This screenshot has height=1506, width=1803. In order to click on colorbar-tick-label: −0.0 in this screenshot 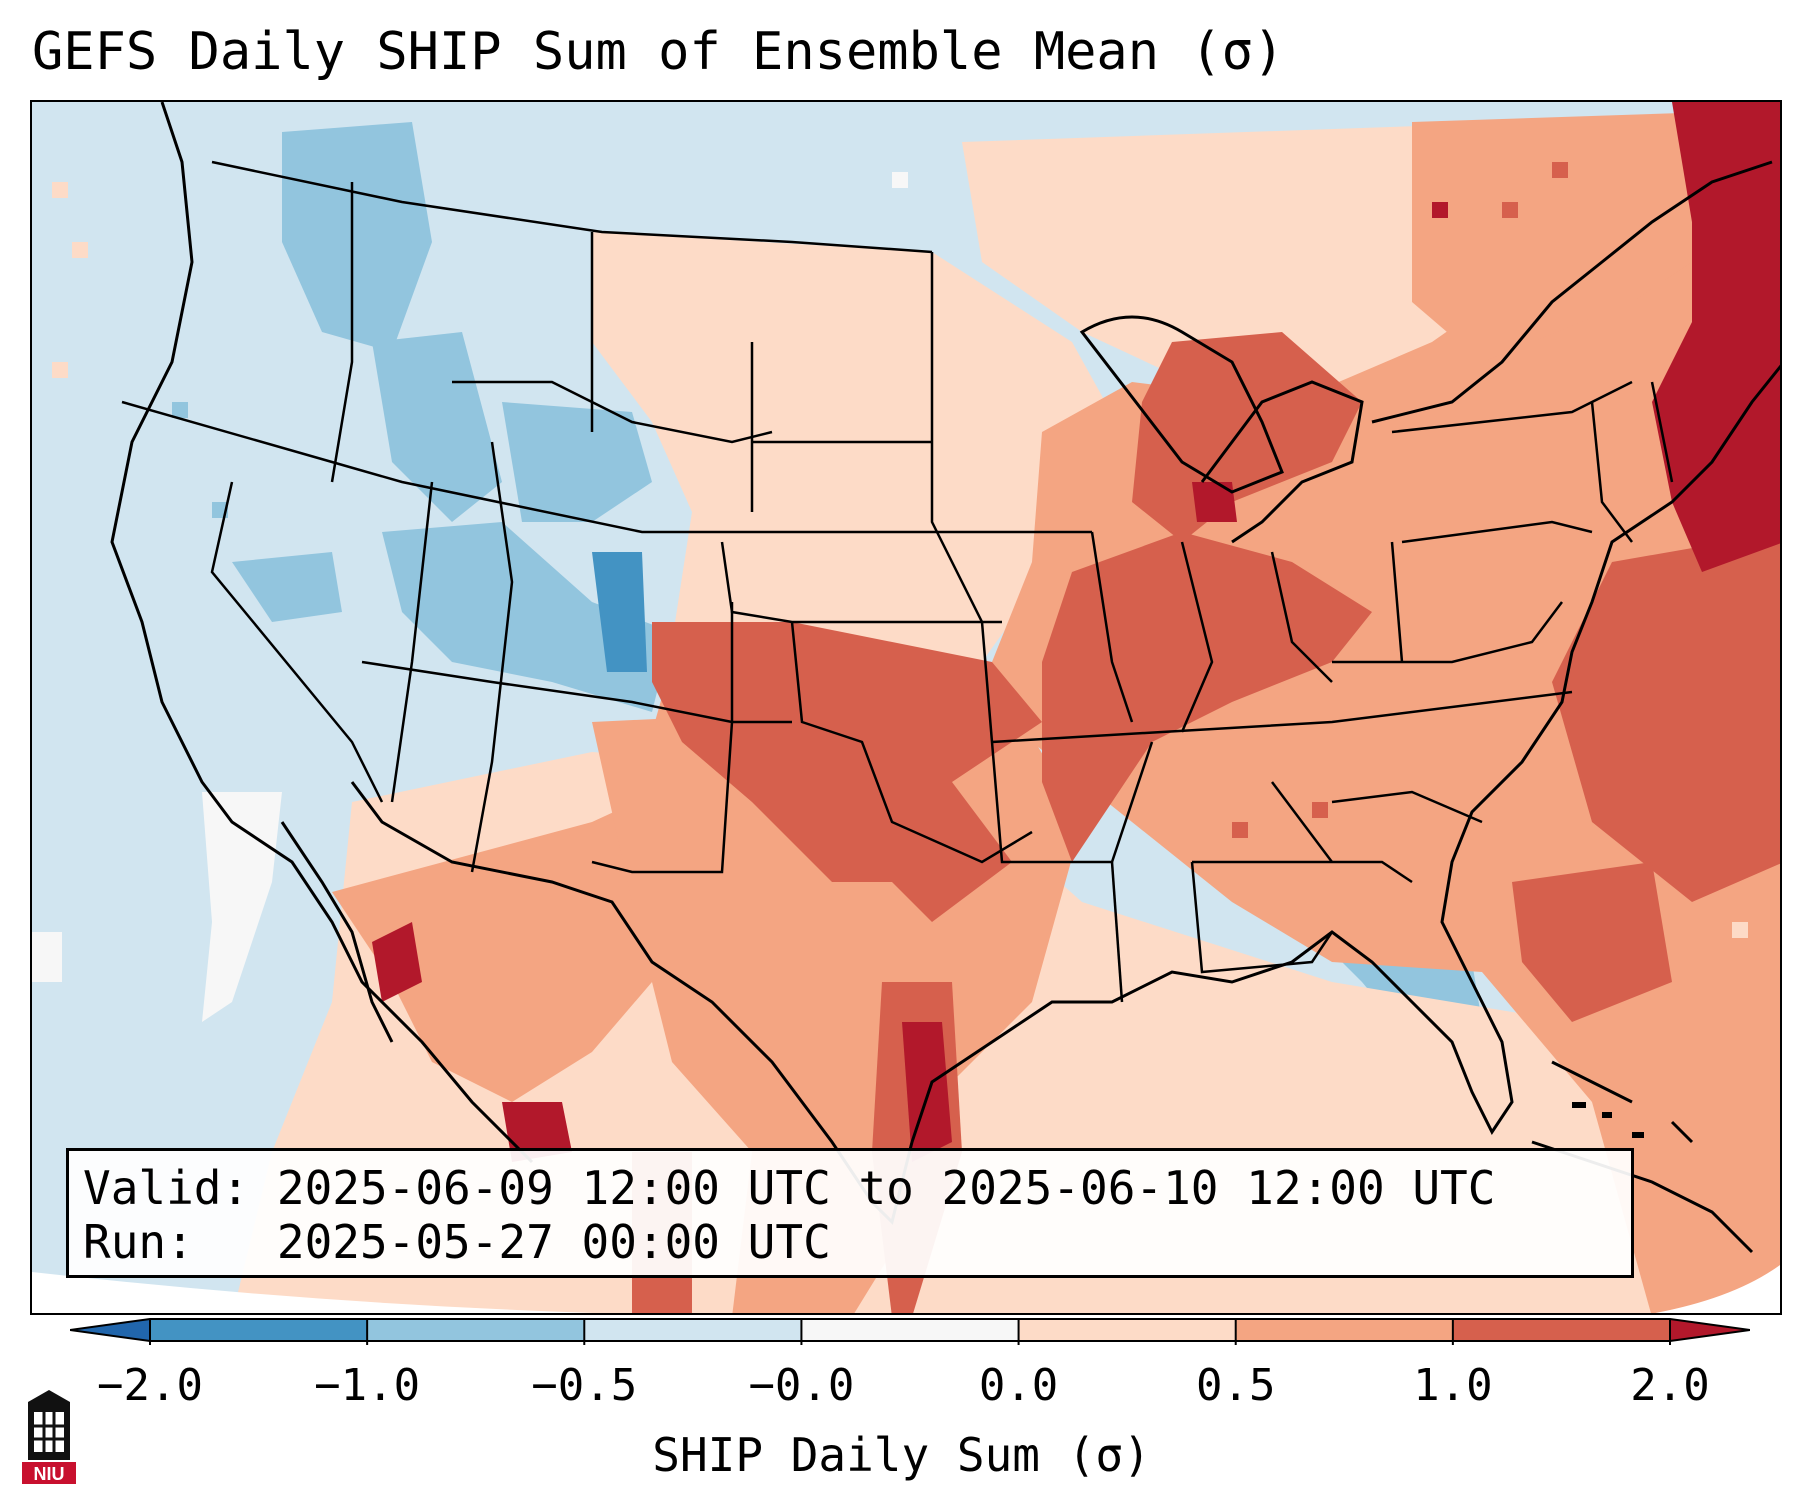, I will do `click(801, 1385)`.